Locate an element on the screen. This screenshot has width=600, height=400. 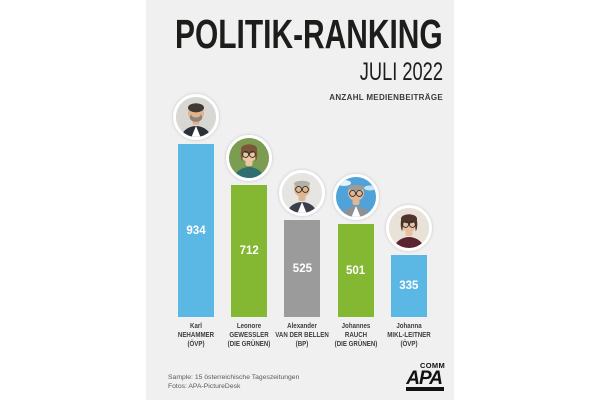
politician-first-name: Karl is located at coordinates (196, 325).